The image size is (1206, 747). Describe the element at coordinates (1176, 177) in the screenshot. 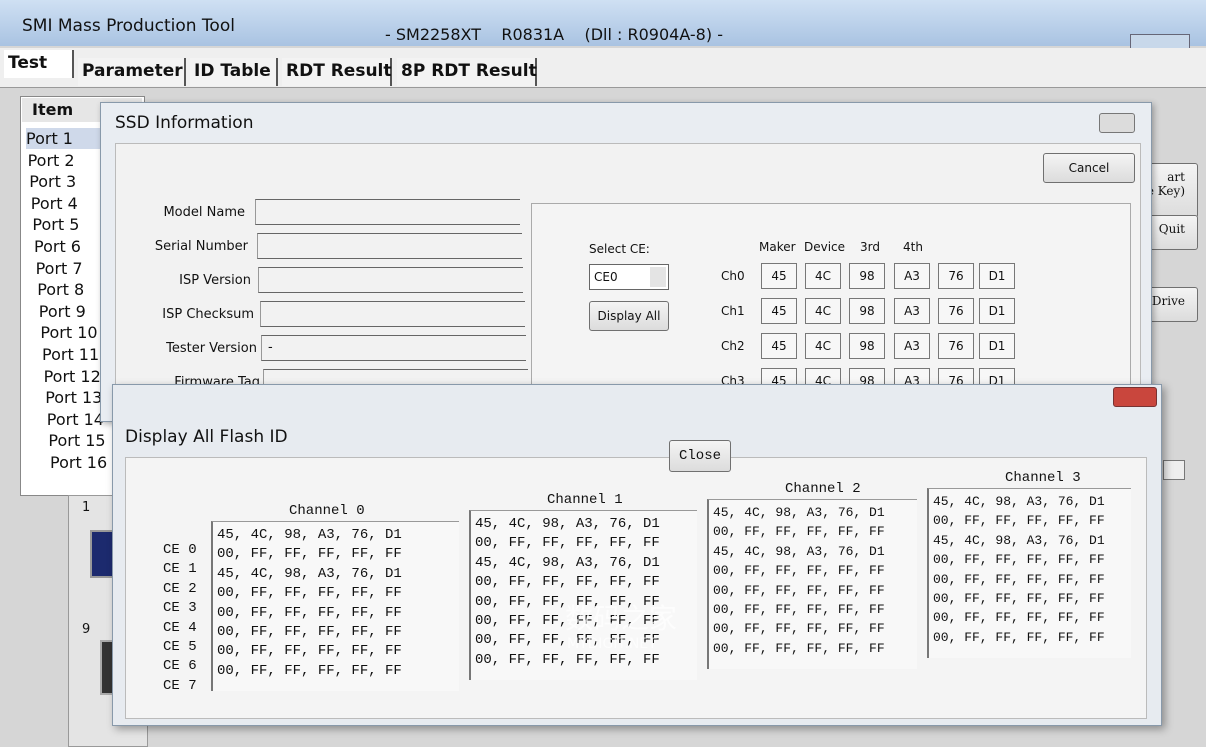

I see `side-button-label: art` at that location.